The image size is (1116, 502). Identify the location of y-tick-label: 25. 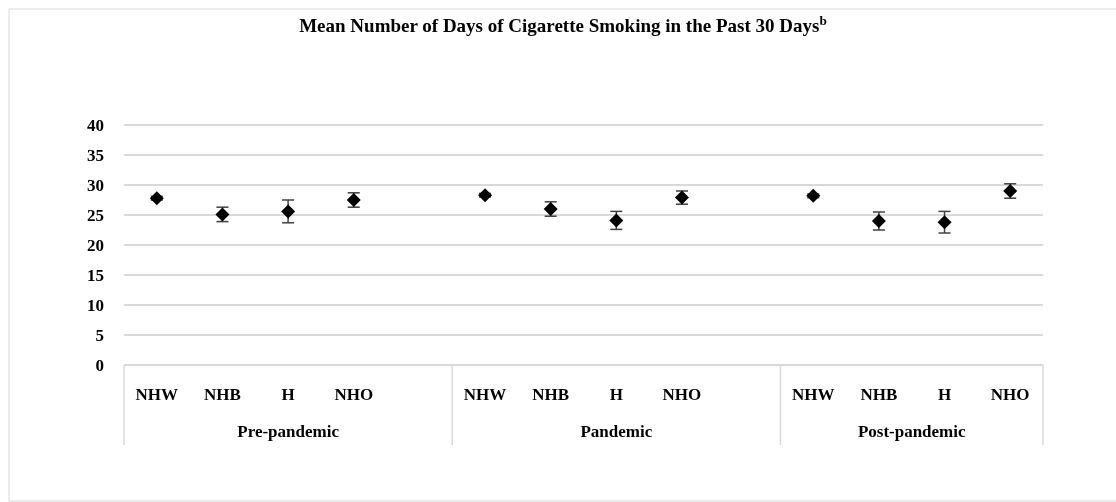
(95, 215).